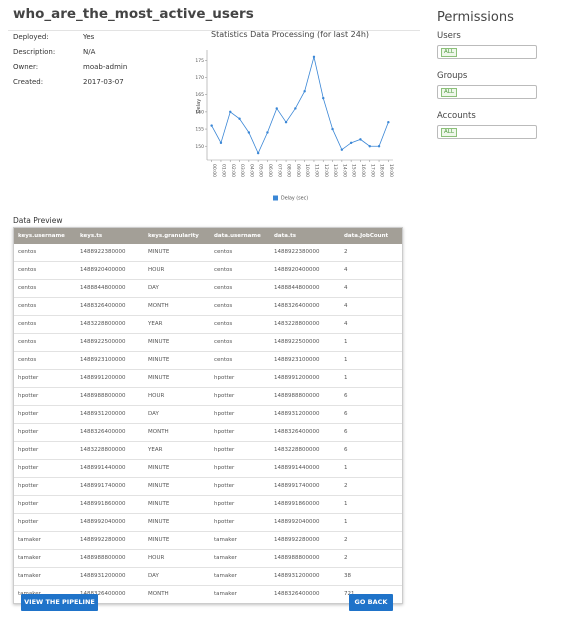 This screenshot has height=619, width=572. I want to click on x-tick-label: 15:00, so click(354, 170).